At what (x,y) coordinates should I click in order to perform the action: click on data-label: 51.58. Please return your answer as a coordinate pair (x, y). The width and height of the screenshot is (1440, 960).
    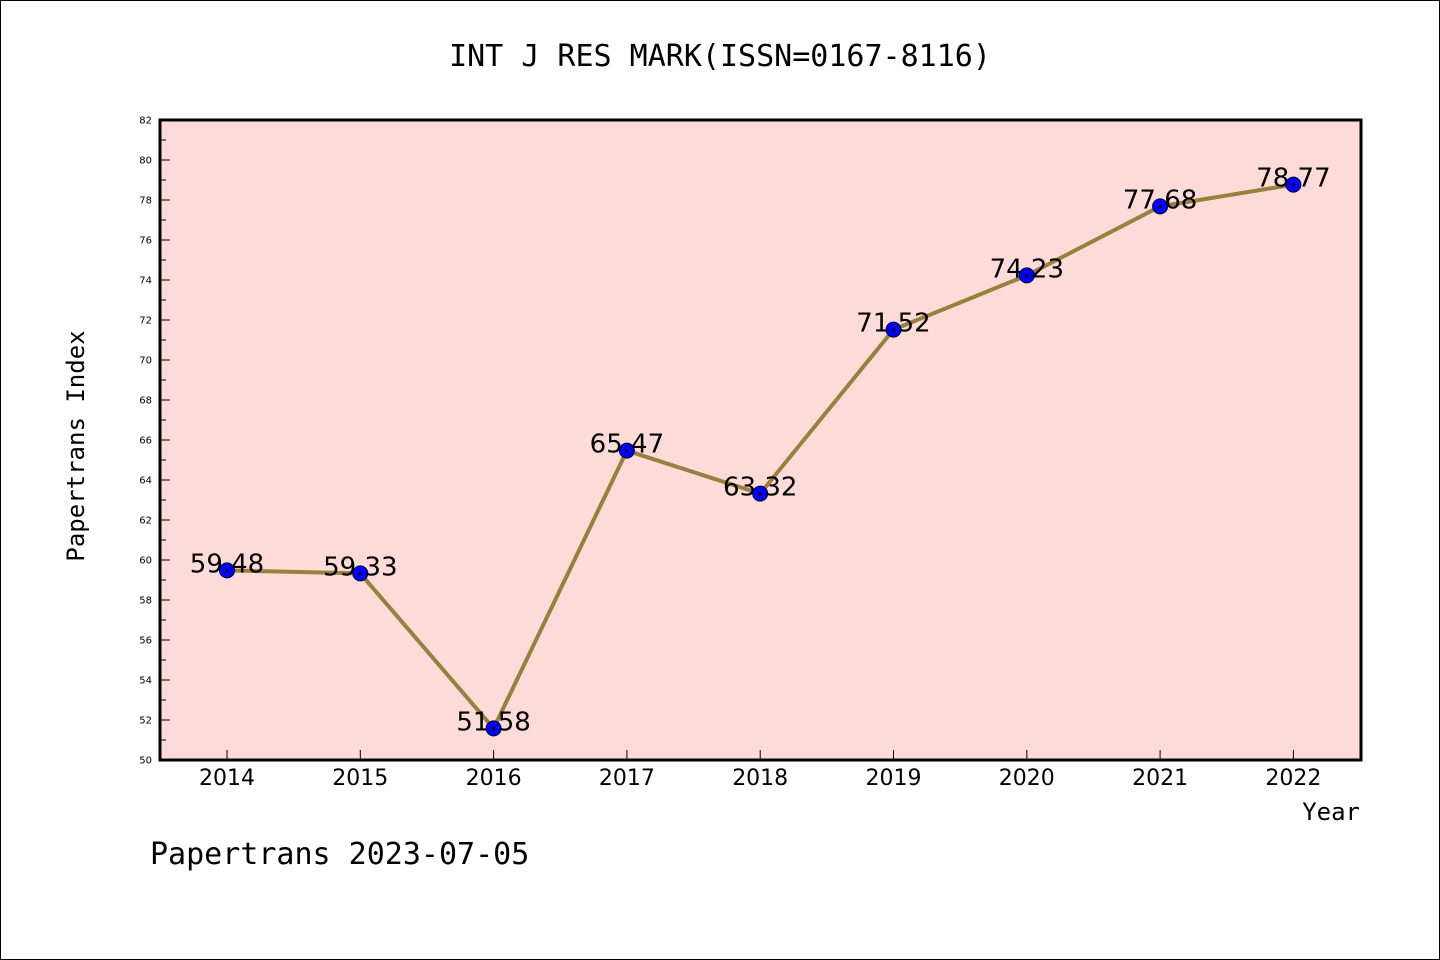
    Looking at the image, I should click on (493, 722).